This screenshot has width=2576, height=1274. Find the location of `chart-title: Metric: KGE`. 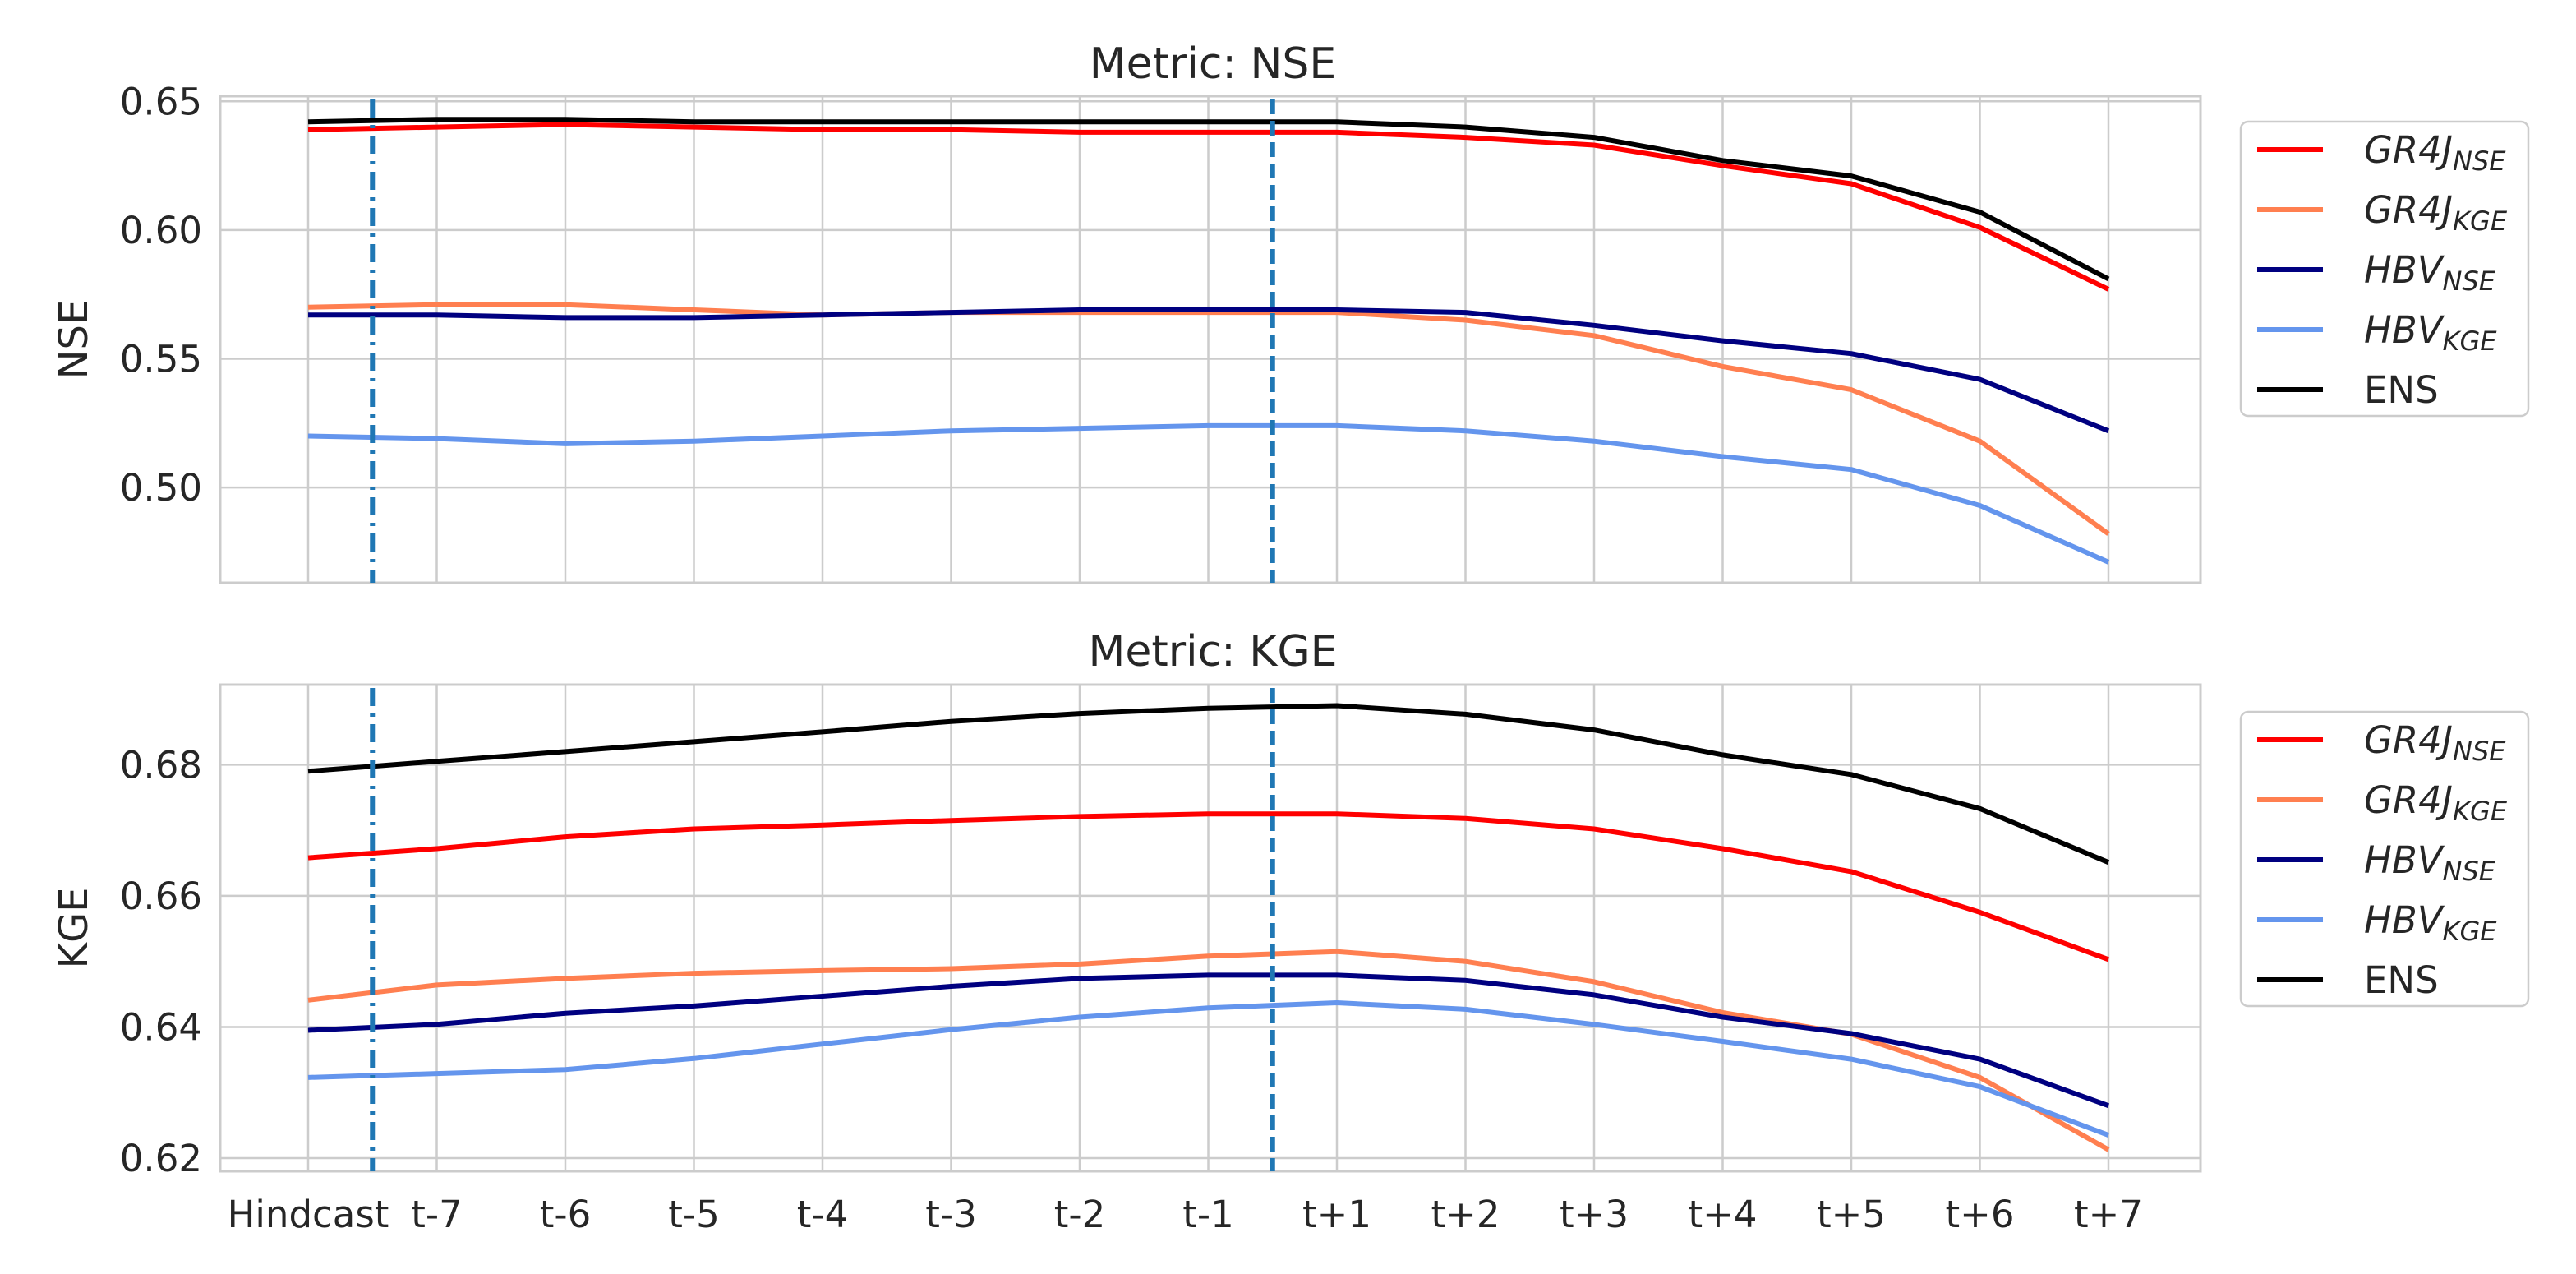

chart-title: Metric: KGE is located at coordinates (1213, 651).